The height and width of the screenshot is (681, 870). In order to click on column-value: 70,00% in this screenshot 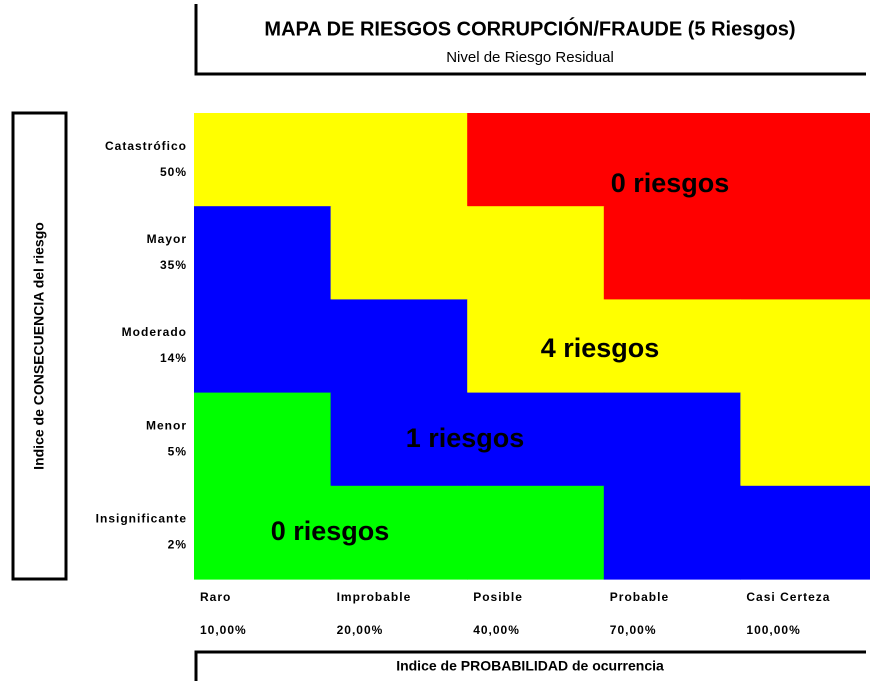, I will do `click(633, 630)`.